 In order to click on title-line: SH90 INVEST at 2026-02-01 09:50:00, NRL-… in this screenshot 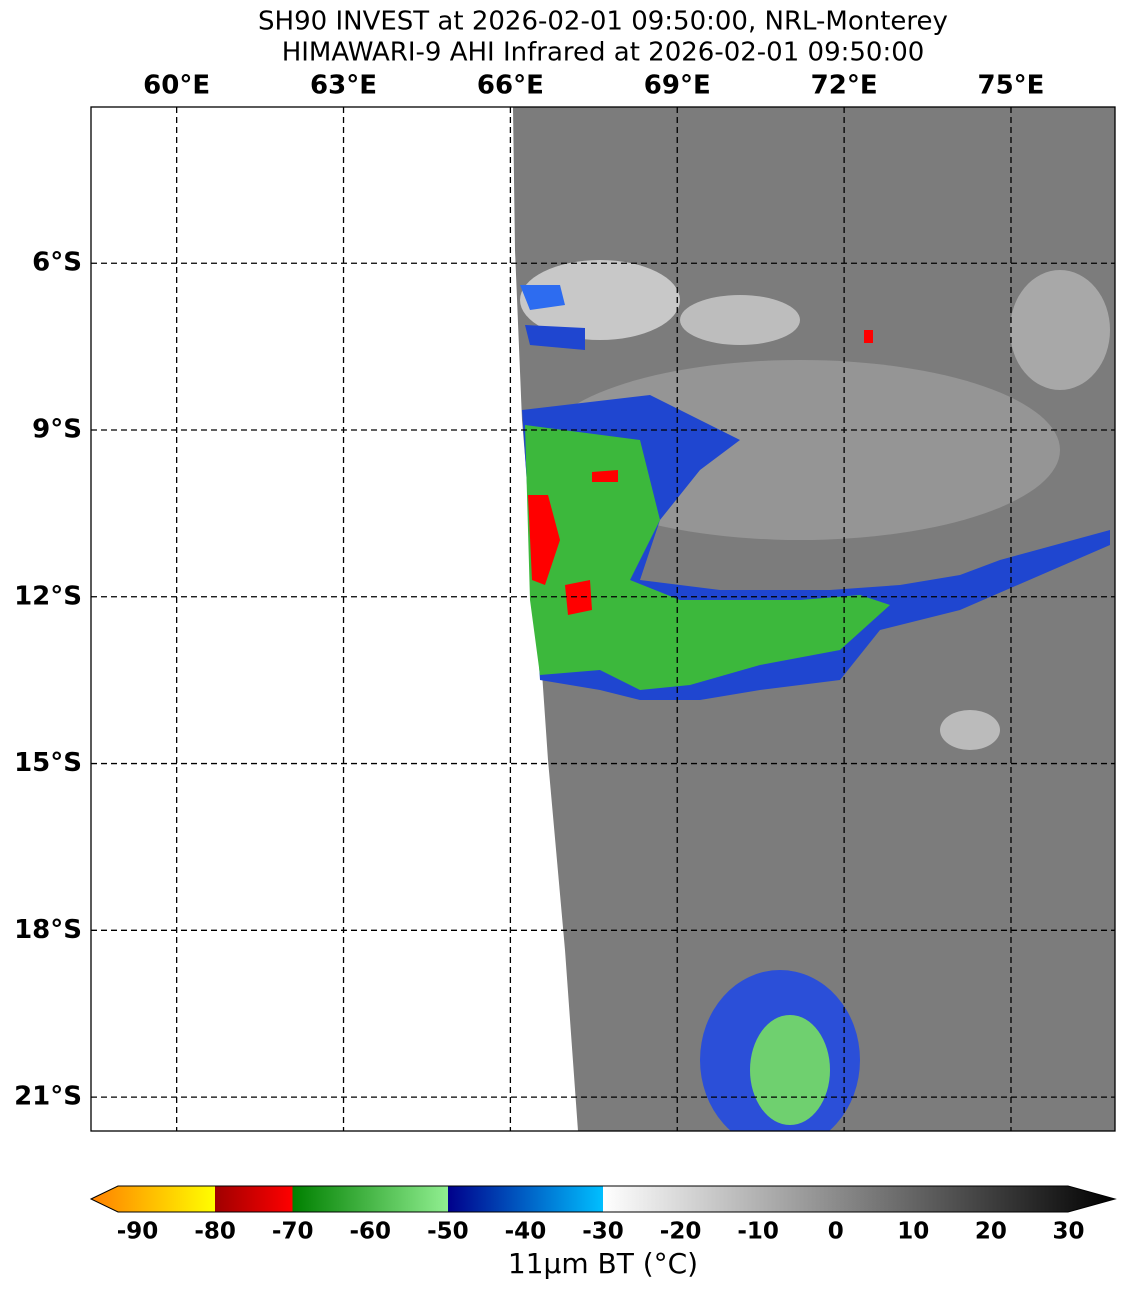, I will do `click(603, 22)`.